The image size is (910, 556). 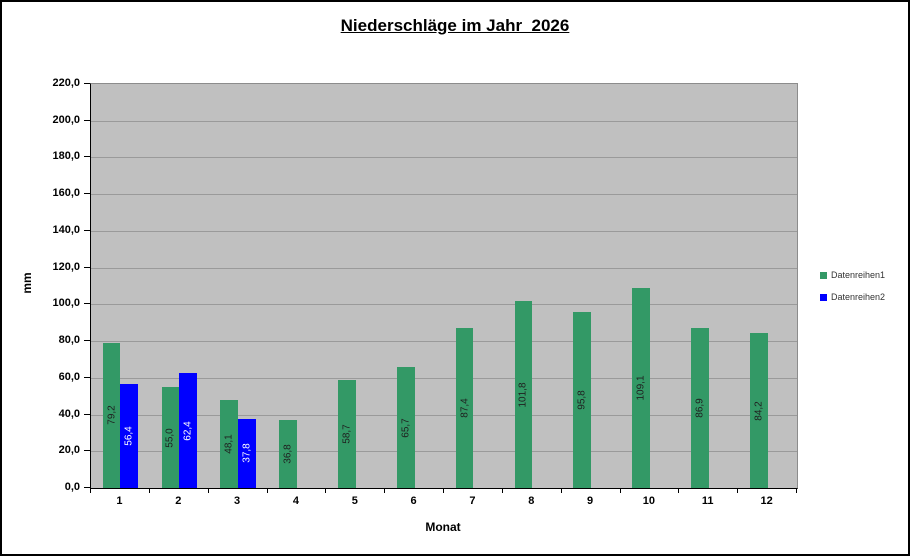 What do you see at coordinates (649, 501) in the screenshot?
I see `x-tick-label-10: 10` at bounding box center [649, 501].